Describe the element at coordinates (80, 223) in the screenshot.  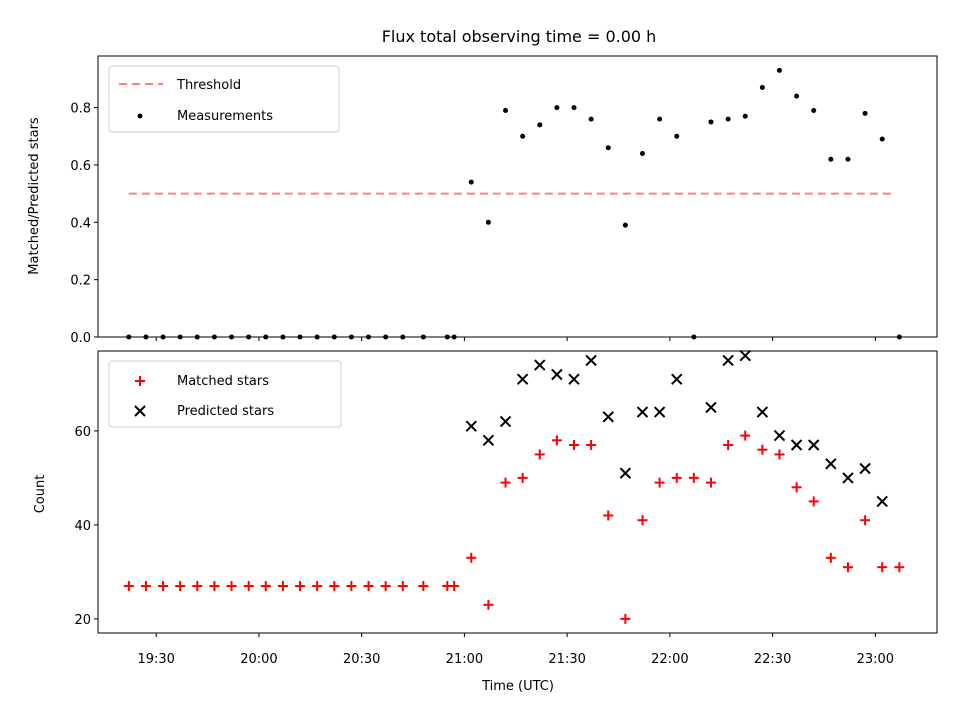
I see `ratio-y-tick-label: 0.4` at that location.